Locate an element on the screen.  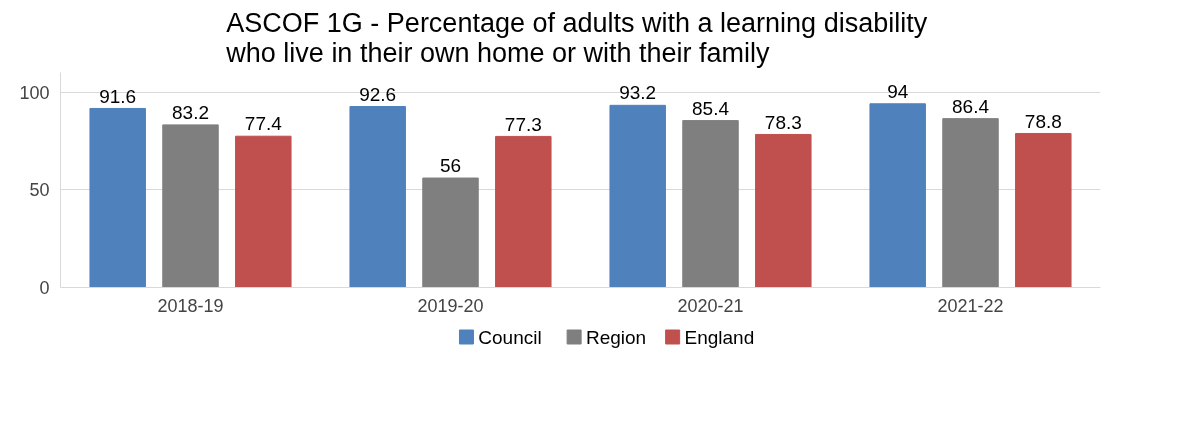
data-label: 83.2 is located at coordinates (190, 113).